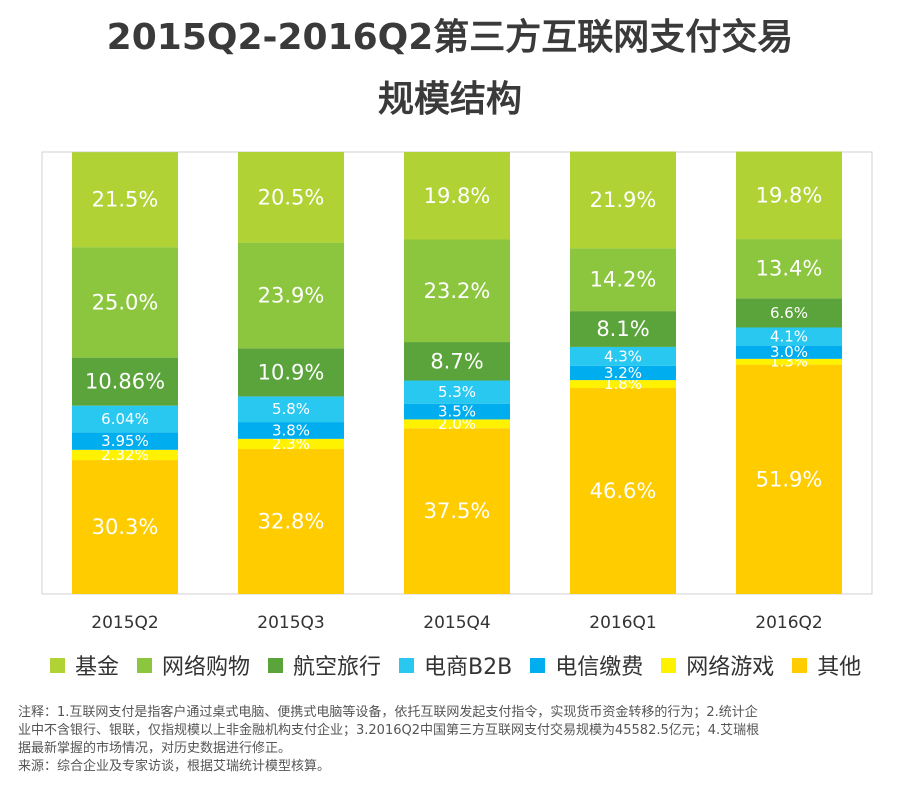 This screenshot has height=792, width=900. I want to click on bar-segment-2015Q2-电商B2B, so click(125, 419).